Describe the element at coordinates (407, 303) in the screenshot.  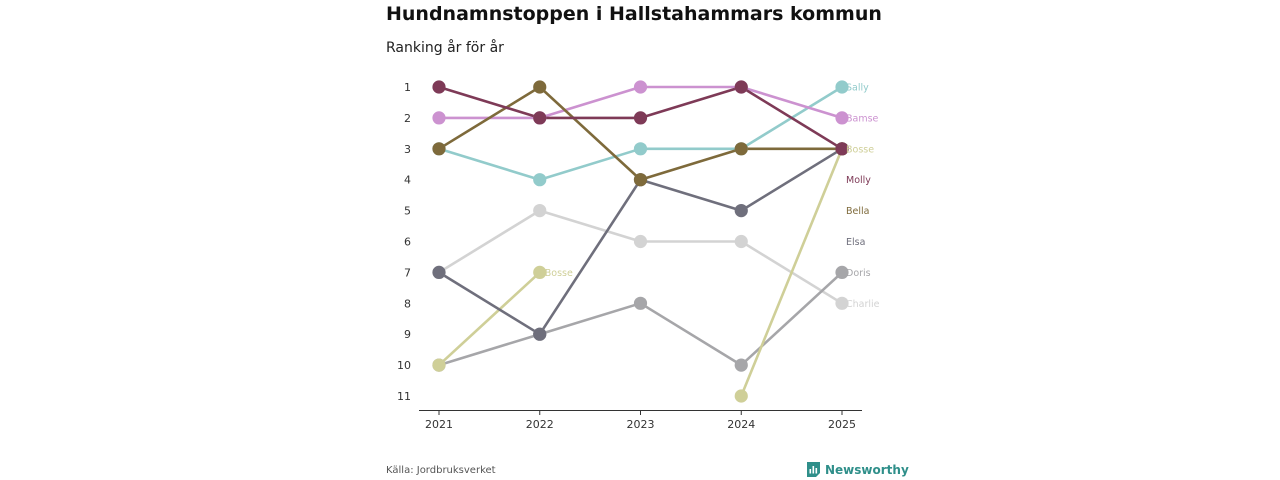
I see `y-tick-label: 8` at that location.